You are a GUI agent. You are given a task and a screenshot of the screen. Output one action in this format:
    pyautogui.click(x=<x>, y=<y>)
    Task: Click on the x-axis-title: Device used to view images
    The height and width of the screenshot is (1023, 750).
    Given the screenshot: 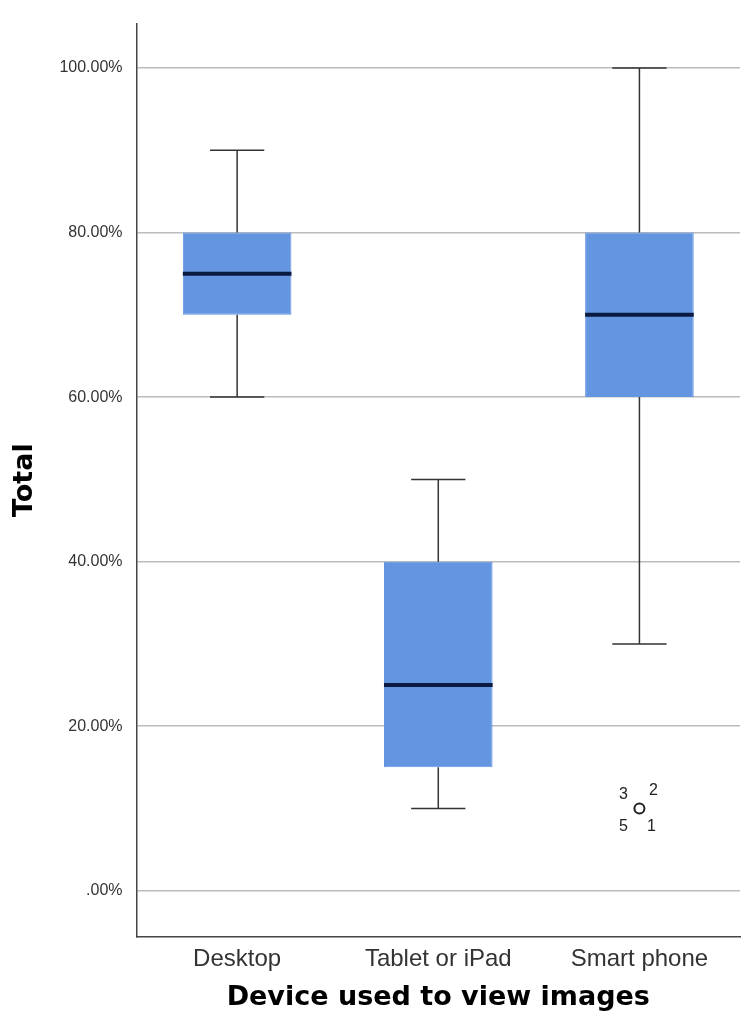 What is the action you would take?
    pyautogui.click(x=438, y=995)
    